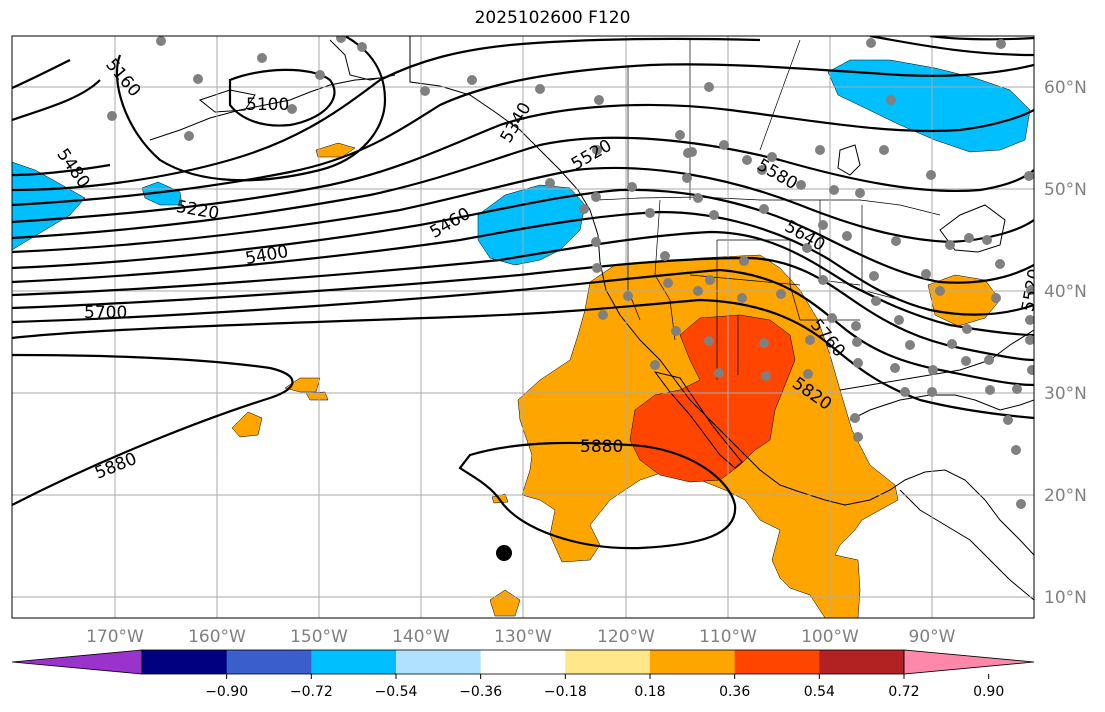 This screenshot has height=712, width=1105. What do you see at coordinates (932, 637) in the screenshot?
I see `lon-label: 90°W` at bounding box center [932, 637].